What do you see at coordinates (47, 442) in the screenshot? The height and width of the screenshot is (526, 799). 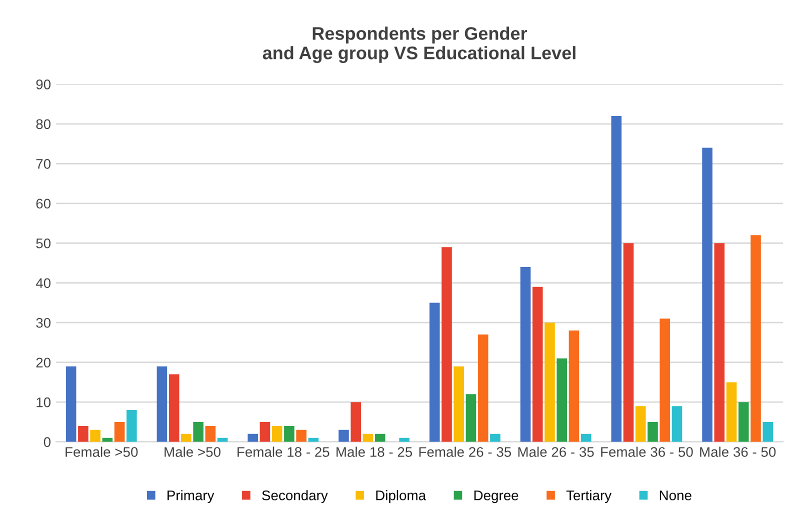 I see `y-tick-label: 0` at bounding box center [47, 442].